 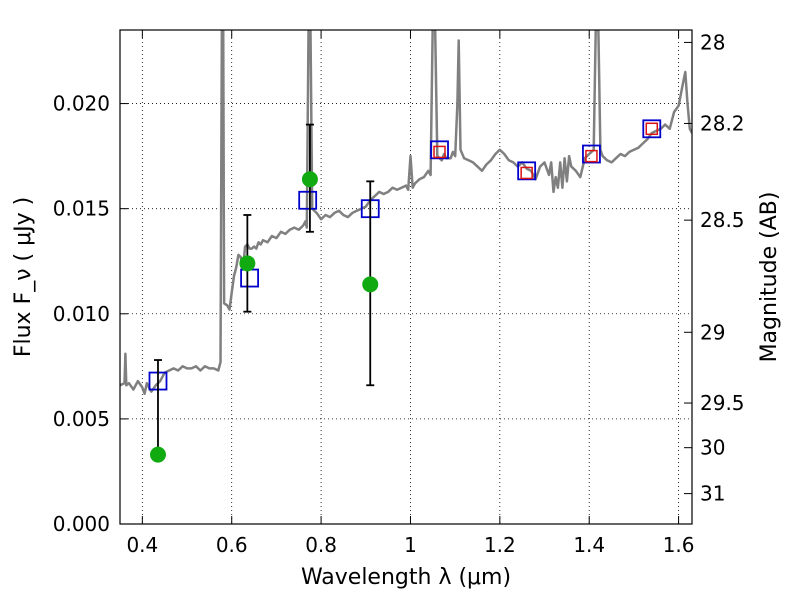 I want to click on y-tick-label: 0.010, so click(x=81, y=314).